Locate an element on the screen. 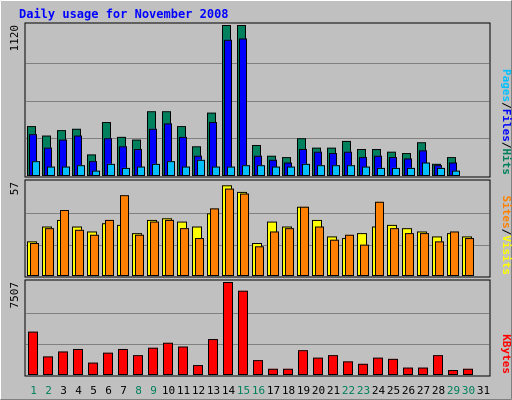 This screenshot has width=512, height=400. x-tick-label: 27 is located at coordinates (423, 390).